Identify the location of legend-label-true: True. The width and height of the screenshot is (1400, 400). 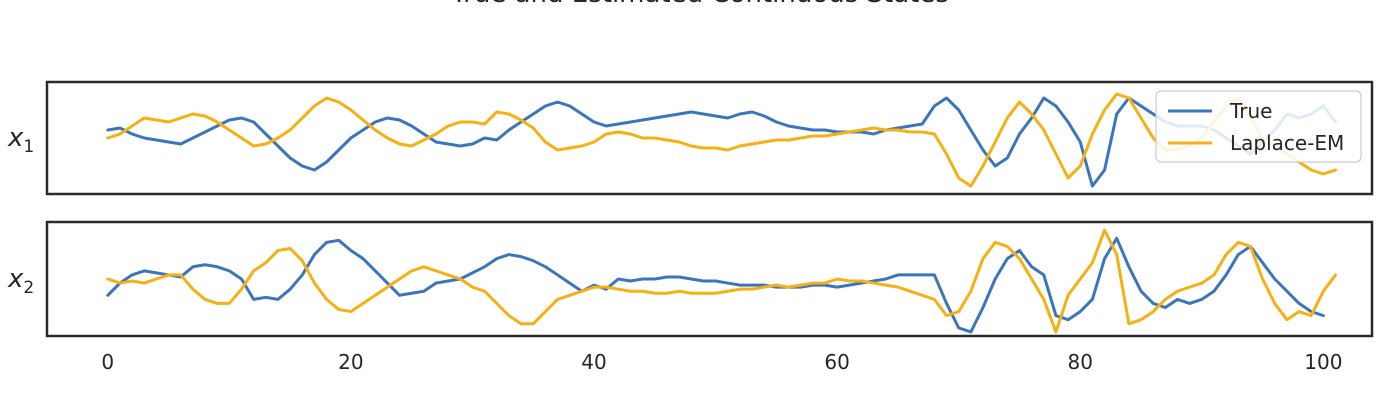
(1250, 111).